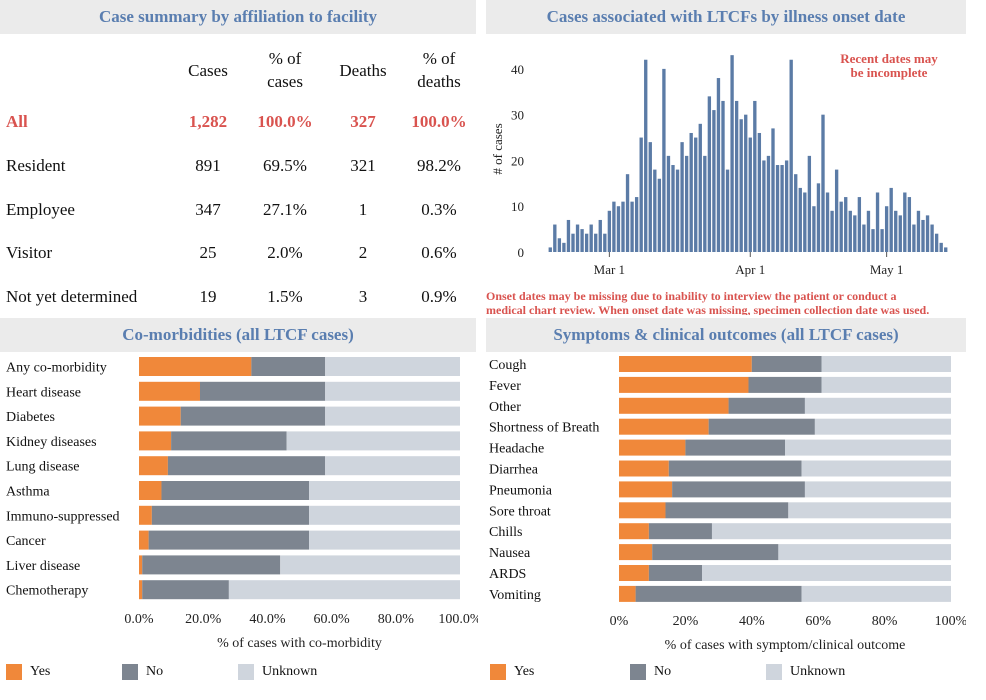  I want to click on cell-pct-cases-not-yet-determined: 1.5%, so click(285, 296).